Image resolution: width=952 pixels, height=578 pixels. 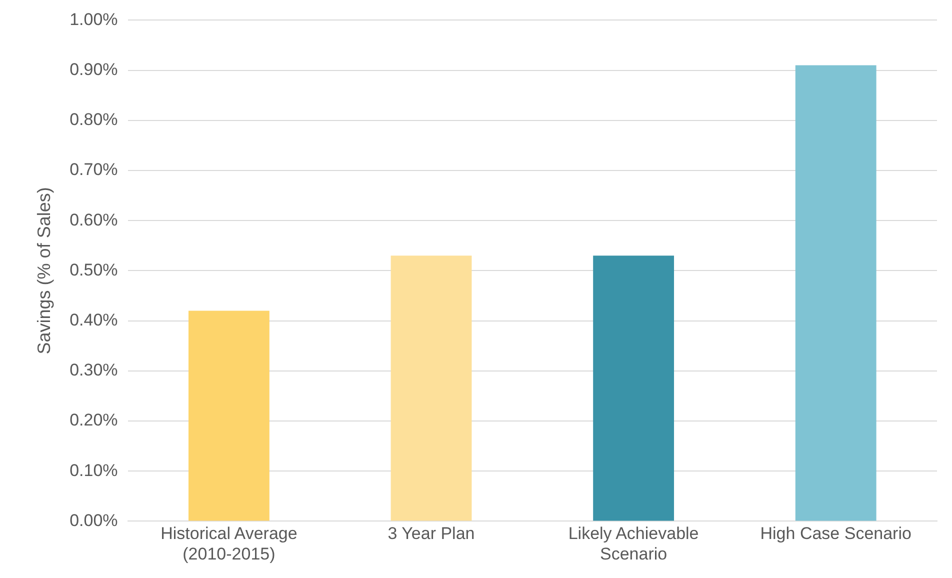 What do you see at coordinates (94, 69) in the screenshot?
I see `y-tick-label: 0.90%` at bounding box center [94, 69].